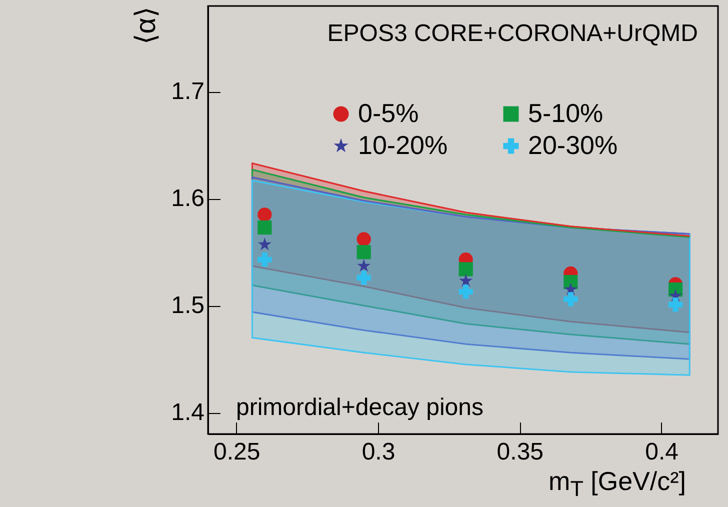 This screenshot has width=728, height=507. I want to click on legend-label: 10-20%, so click(403, 145).